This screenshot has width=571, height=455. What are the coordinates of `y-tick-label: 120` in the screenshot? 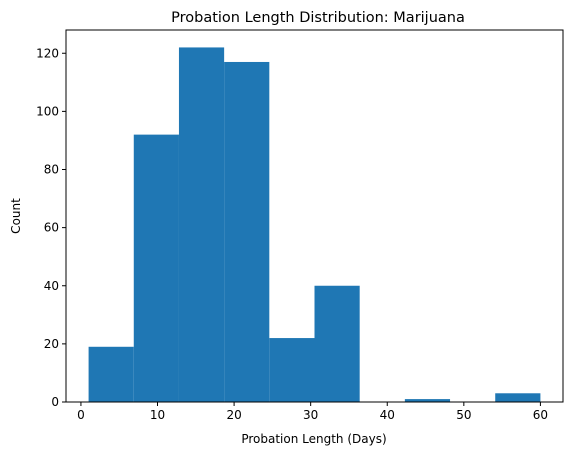 It's located at (47, 53).